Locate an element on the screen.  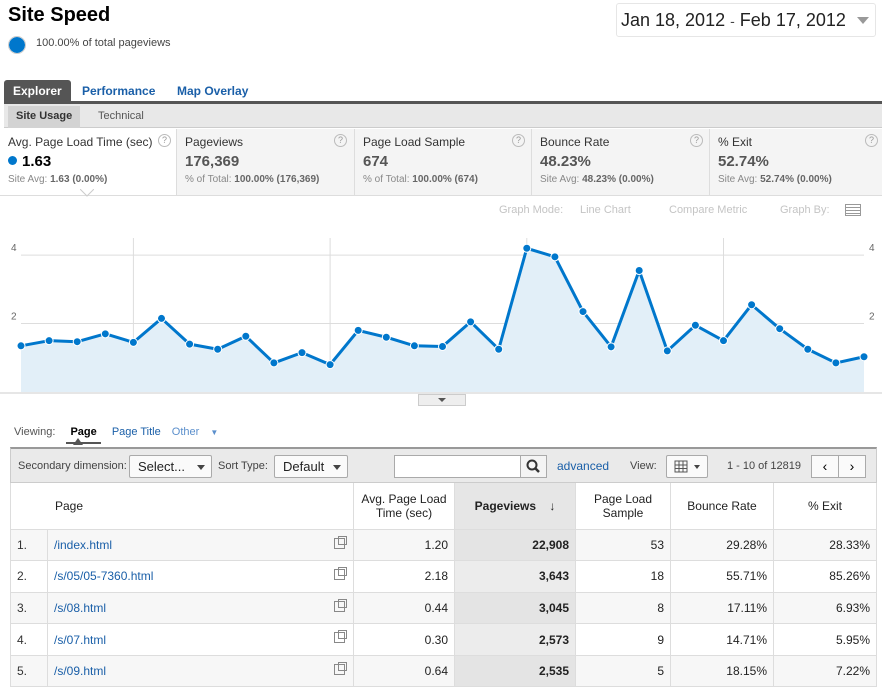
metric-label: Bounce Rate is located at coordinates (575, 142).